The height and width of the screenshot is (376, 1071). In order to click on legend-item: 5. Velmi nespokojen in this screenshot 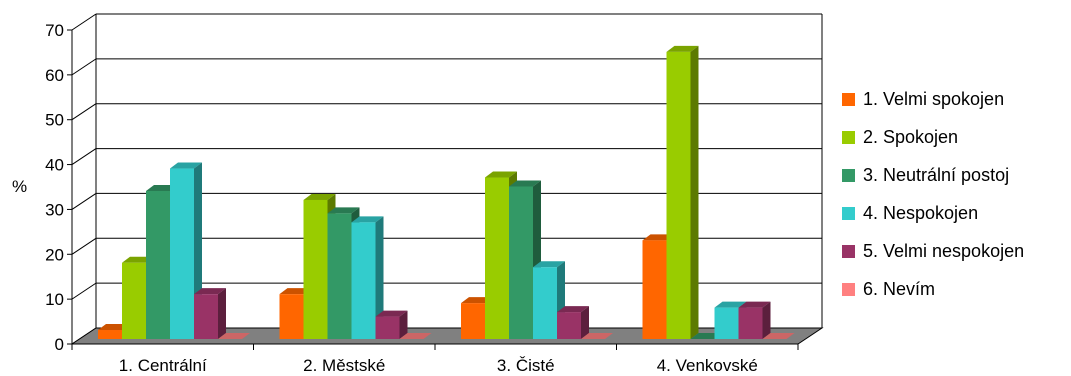, I will do `click(954, 251)`.